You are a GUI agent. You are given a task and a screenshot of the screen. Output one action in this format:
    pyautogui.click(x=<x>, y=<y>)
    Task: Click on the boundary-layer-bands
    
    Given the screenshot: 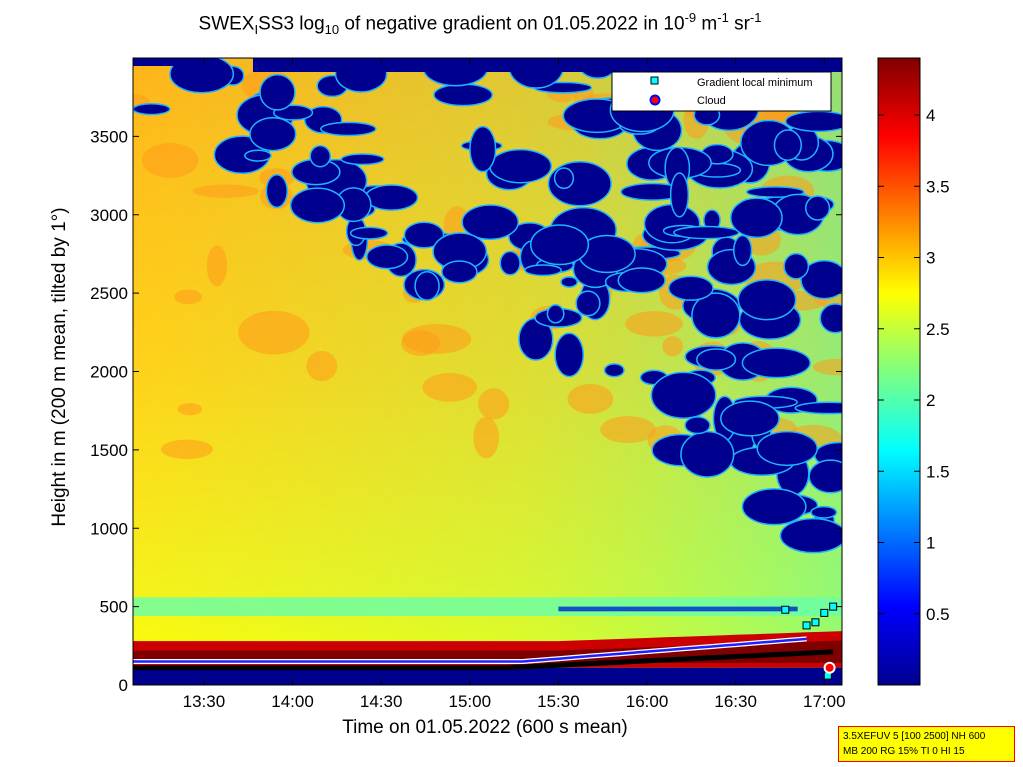 What is the action you would take?
    pyautogui.click(x=487, y=641)
    